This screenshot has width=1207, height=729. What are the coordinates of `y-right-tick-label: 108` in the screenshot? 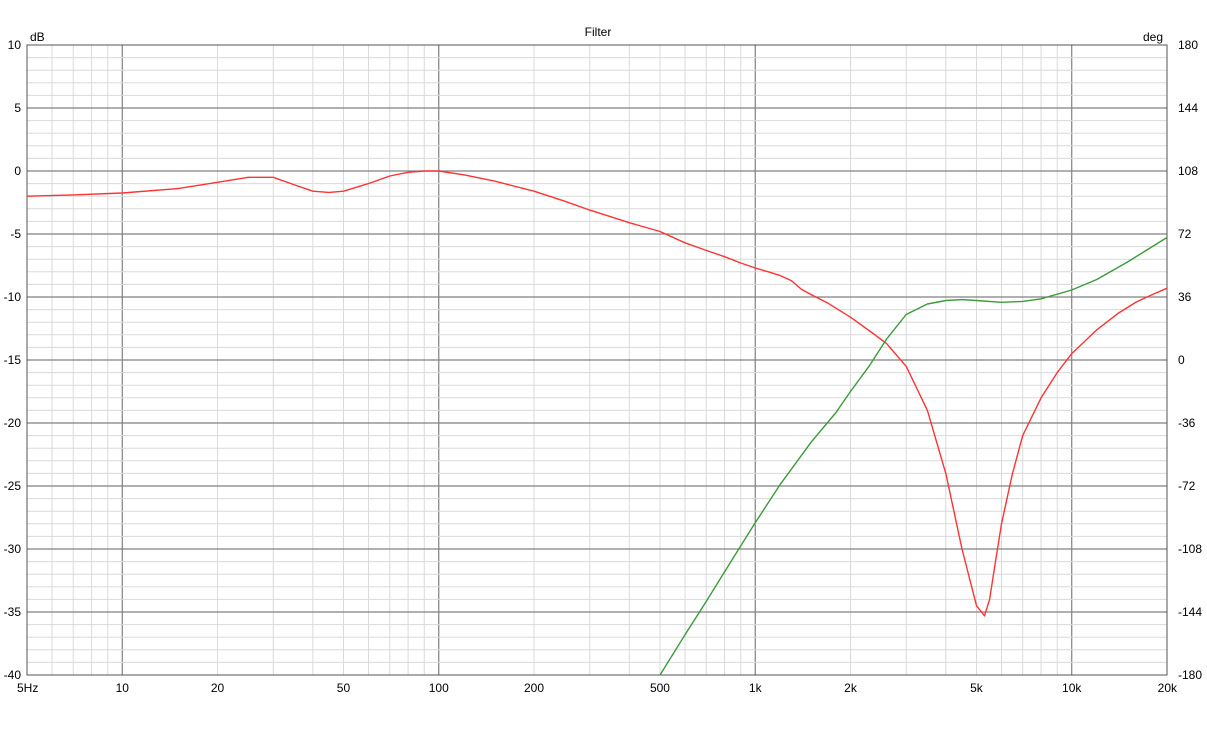 It's located at (1188, 171).